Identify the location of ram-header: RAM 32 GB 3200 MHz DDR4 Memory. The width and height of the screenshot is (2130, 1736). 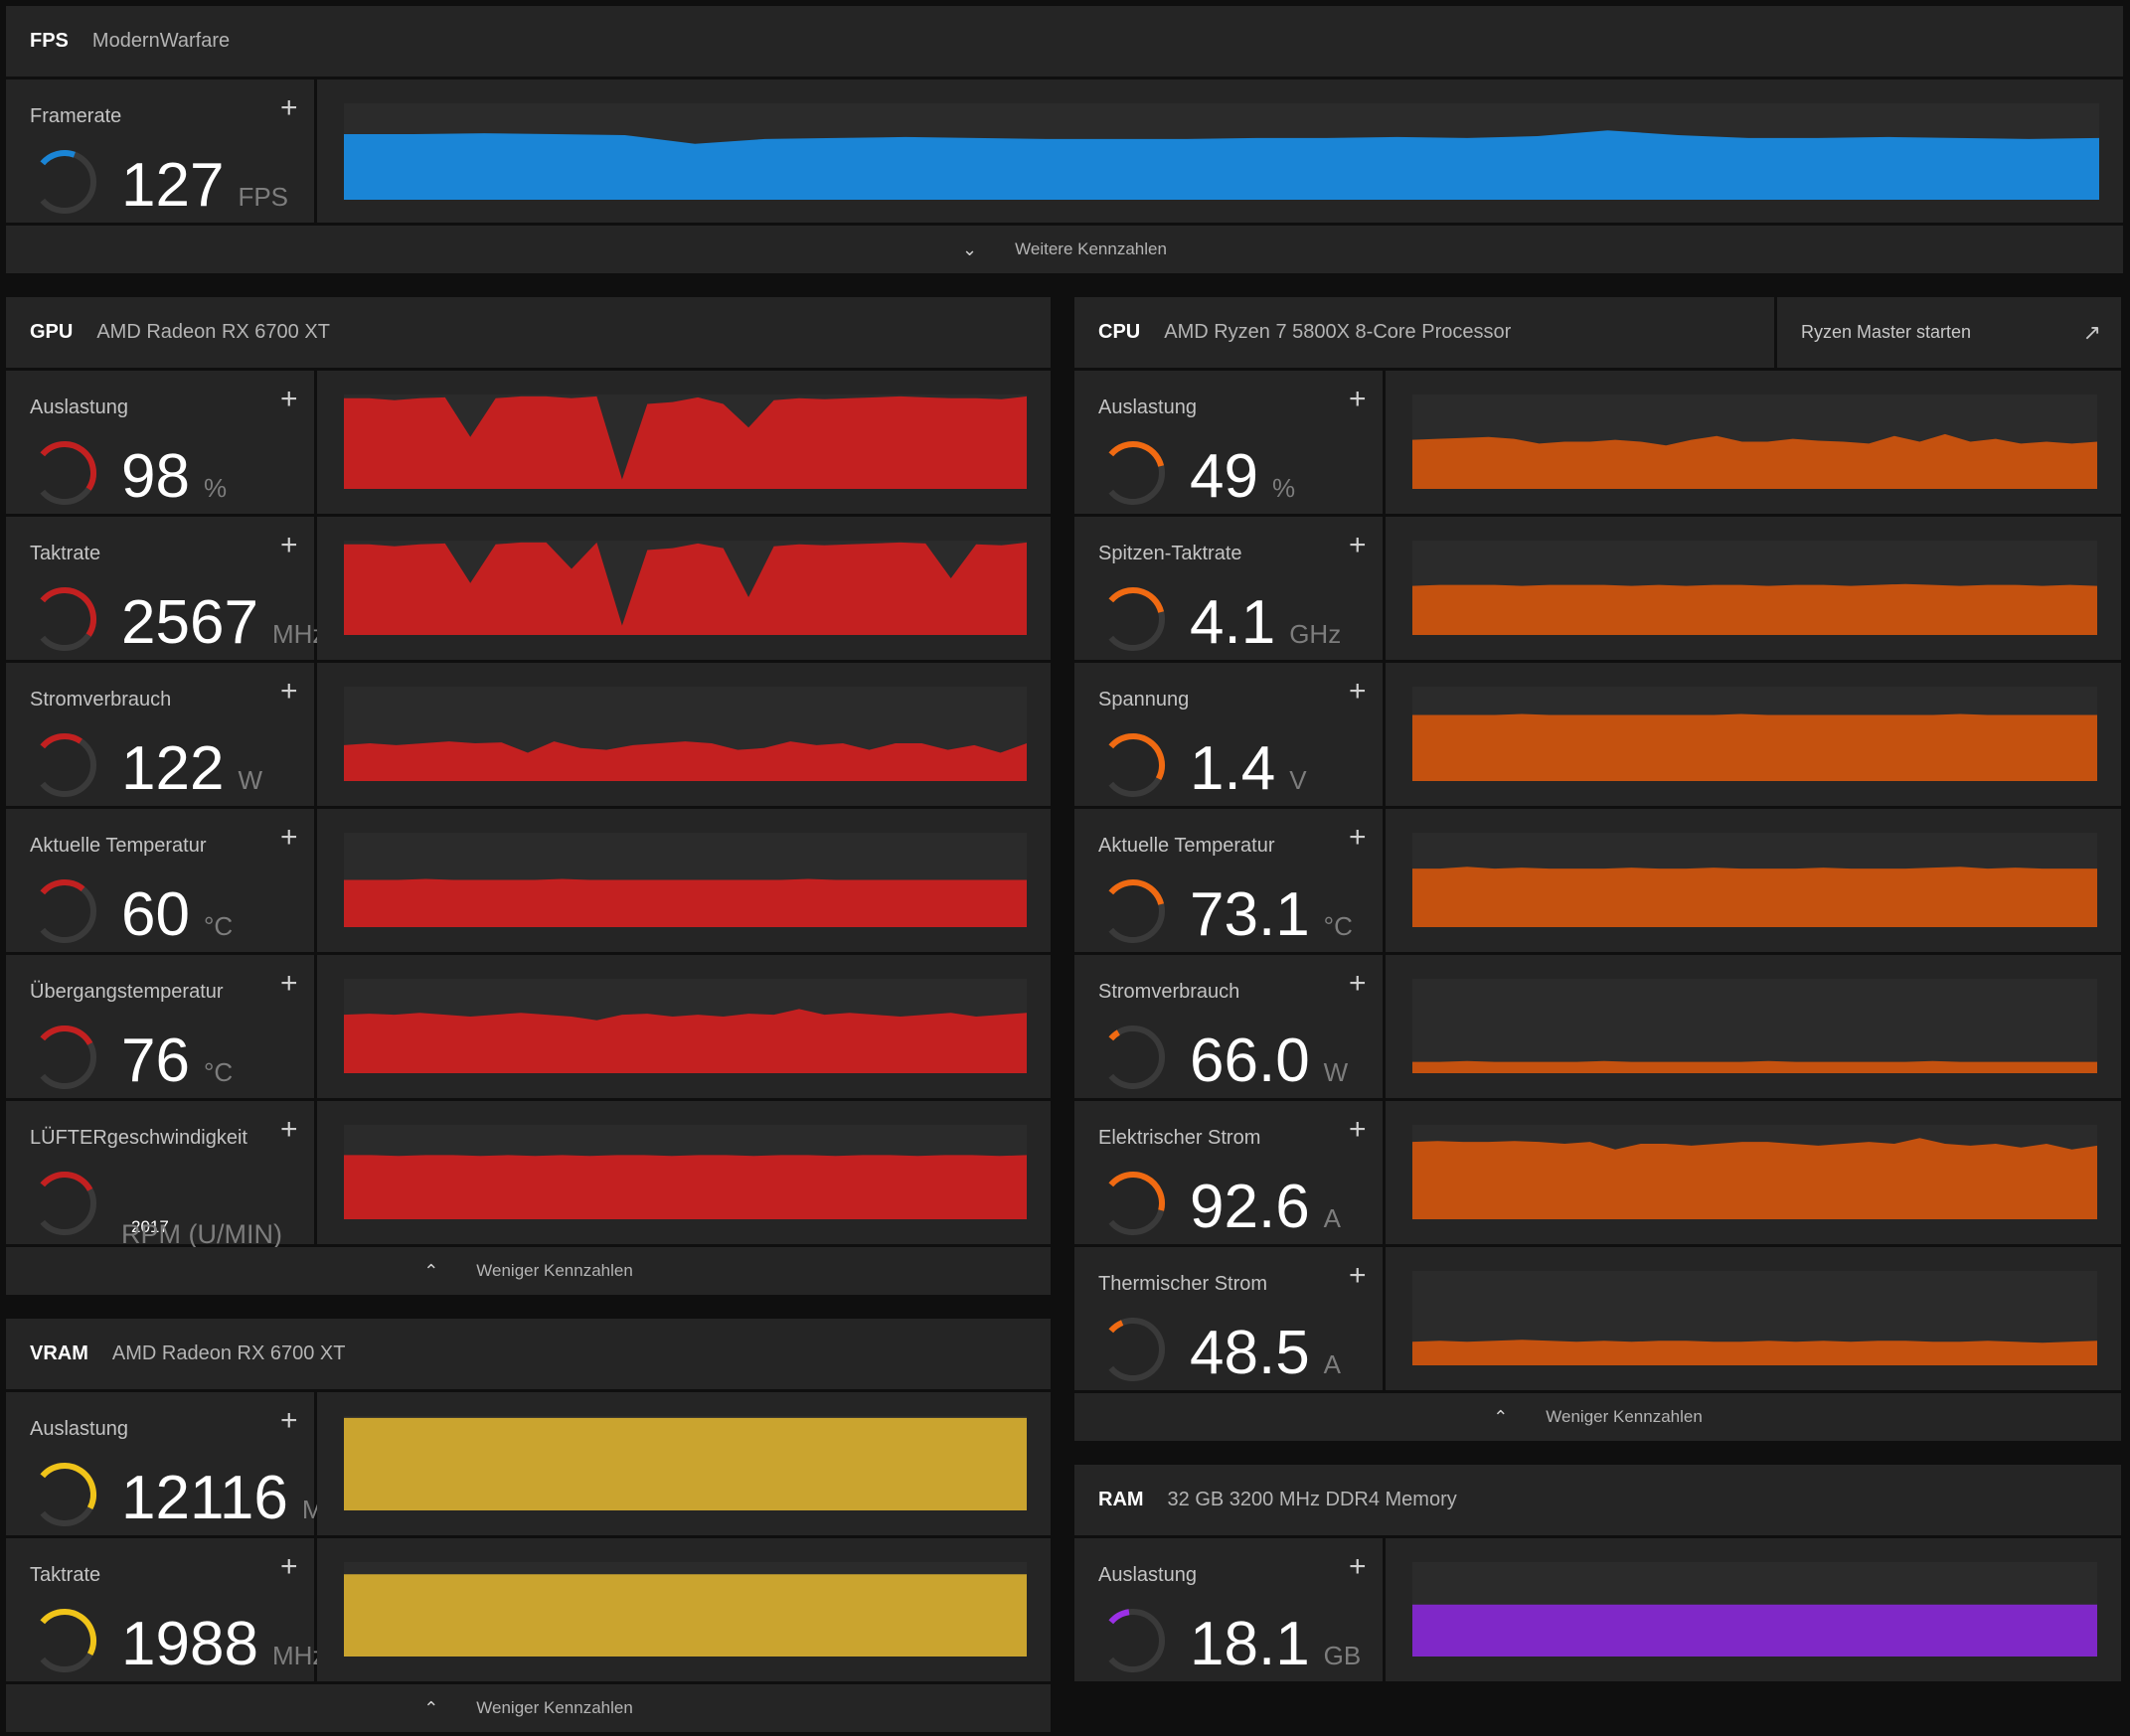
(1597, 1500).